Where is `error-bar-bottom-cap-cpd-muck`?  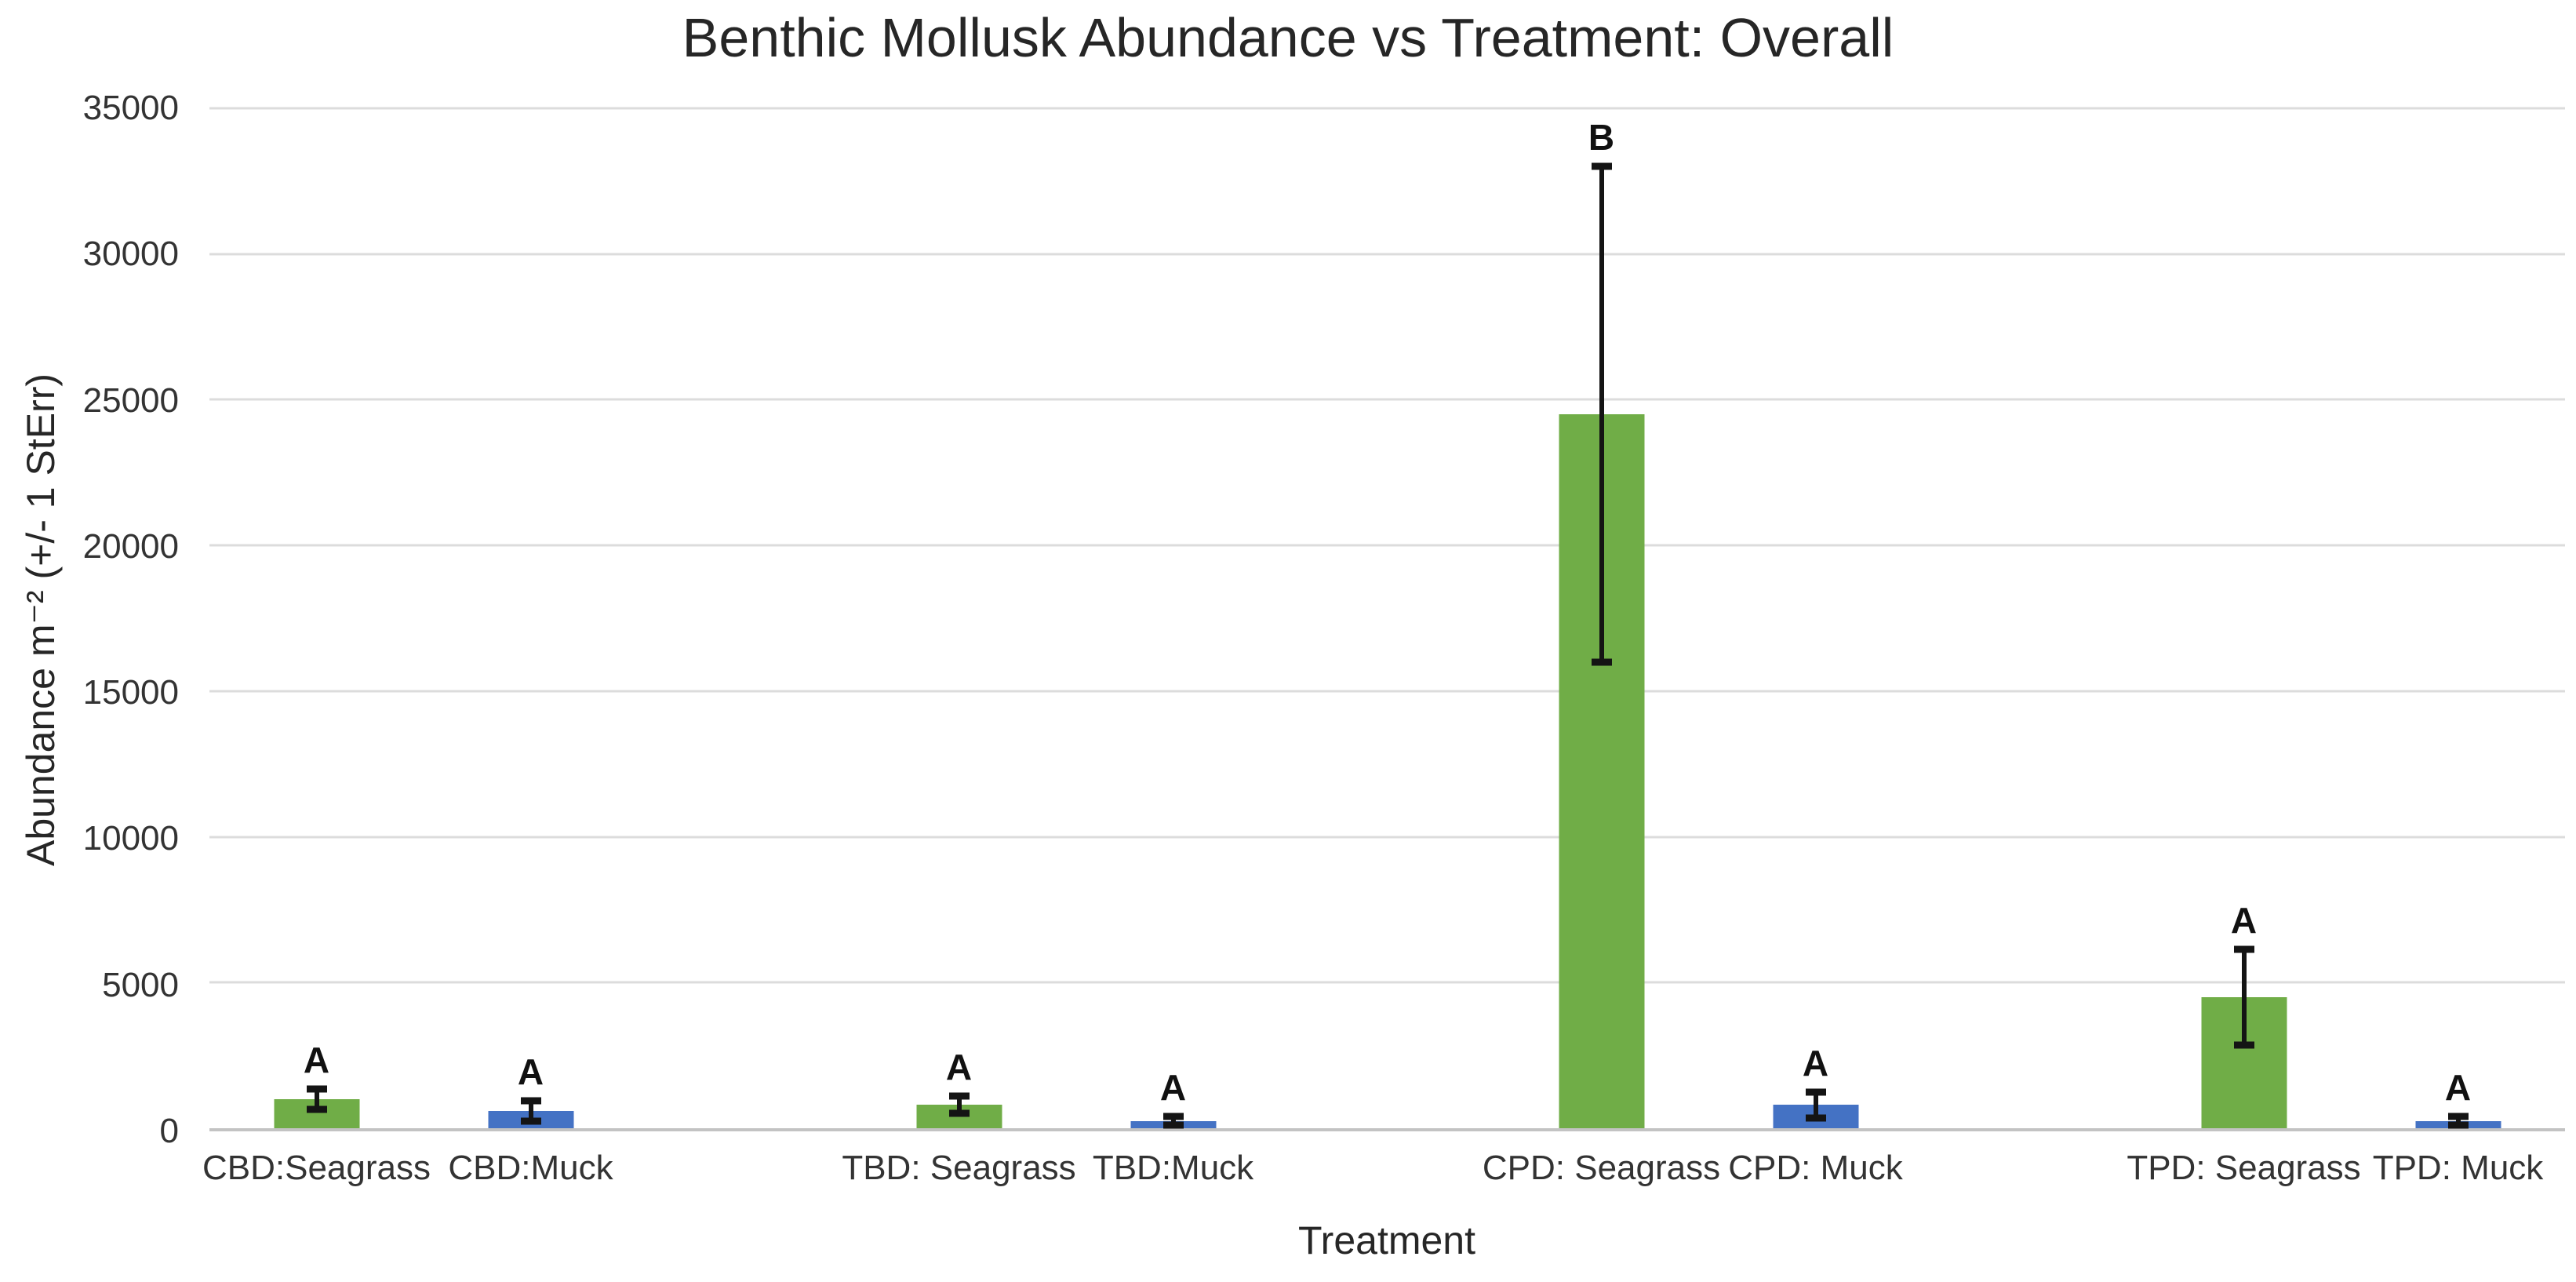
error-bar-bottom-cap-cpd-muck is located at coordinates (1815, 1118).